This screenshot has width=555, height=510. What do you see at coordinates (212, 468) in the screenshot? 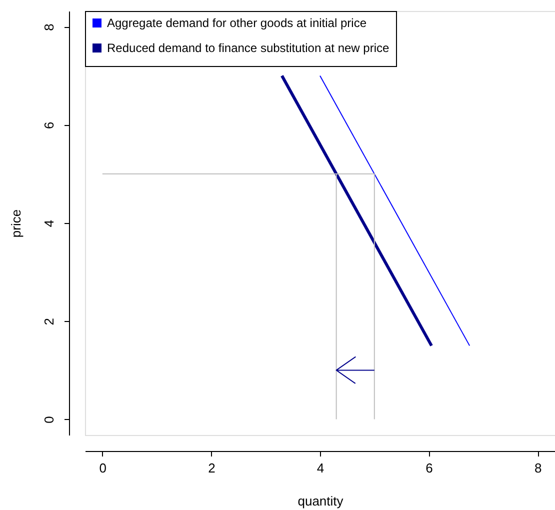
I see `x-tick-label: 2` at bounding box center [212, 468].